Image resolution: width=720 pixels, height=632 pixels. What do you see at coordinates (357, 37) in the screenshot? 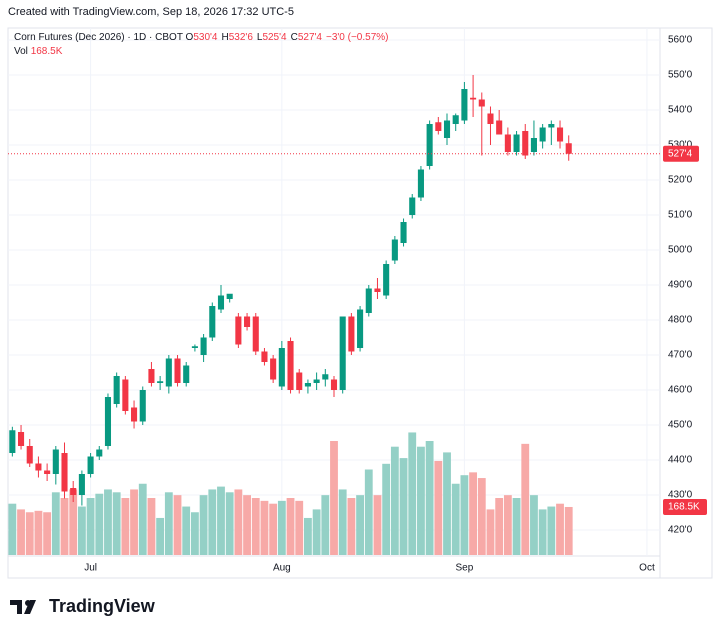
I see `change: −3'0 (−0.57%)` at bounding box center [357, 37].